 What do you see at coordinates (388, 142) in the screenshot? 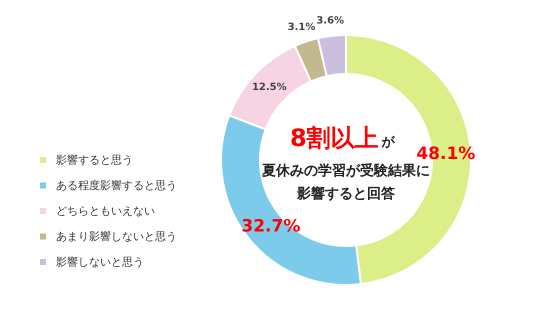
I see `text: が` at bounding box center [388, 142].